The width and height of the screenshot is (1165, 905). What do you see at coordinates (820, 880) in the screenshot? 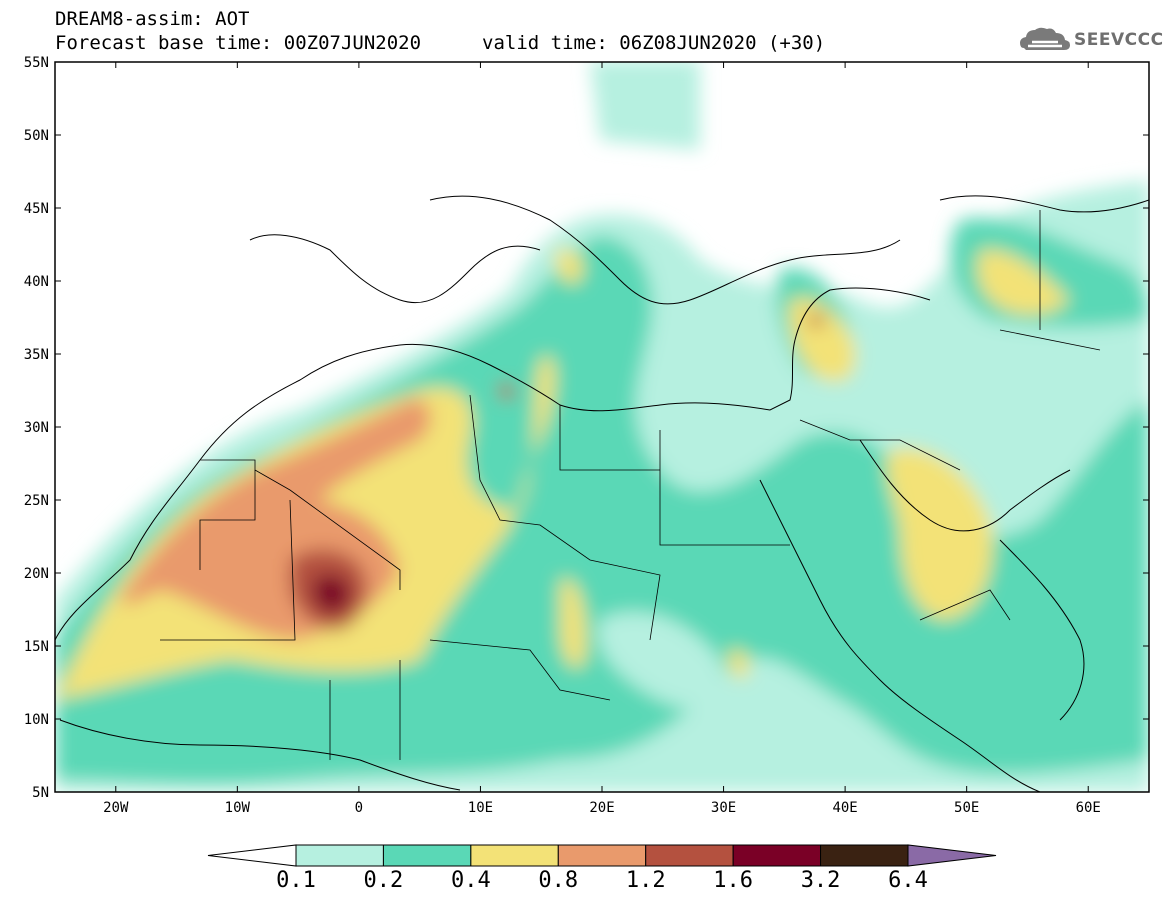
I see `colorbar-tick-label: 3.2` at bounding box center [820, 880].